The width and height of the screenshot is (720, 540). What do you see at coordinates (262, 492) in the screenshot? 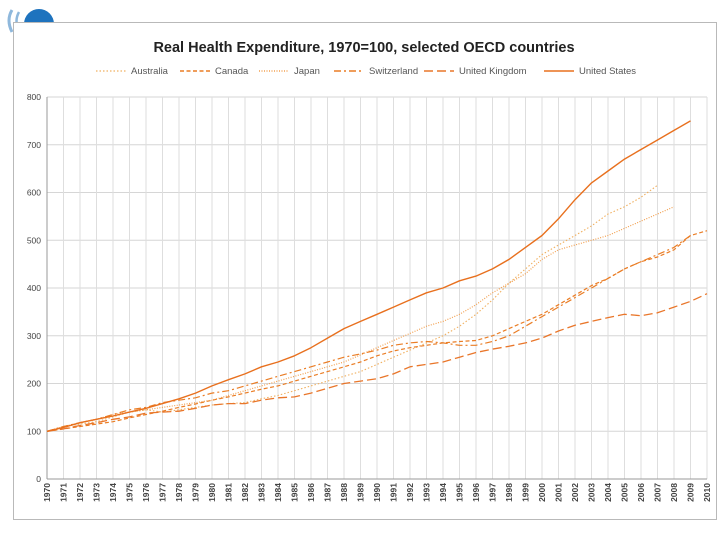
I see `x-tick-label: 1983` at bounding box center [262, 492].